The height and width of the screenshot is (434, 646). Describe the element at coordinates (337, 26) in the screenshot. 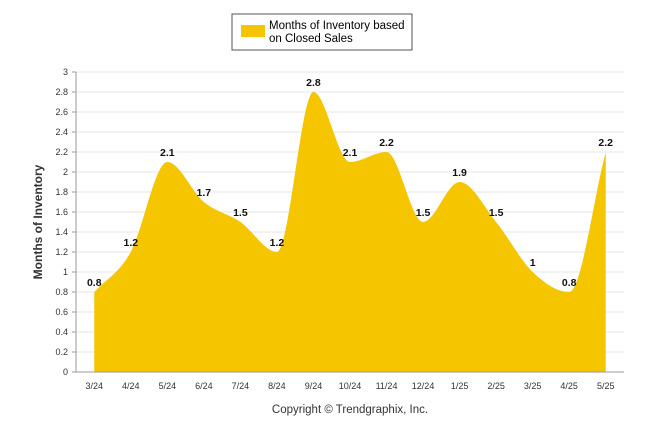

I see `legend-line-1: Months of Inventory based` at that location.